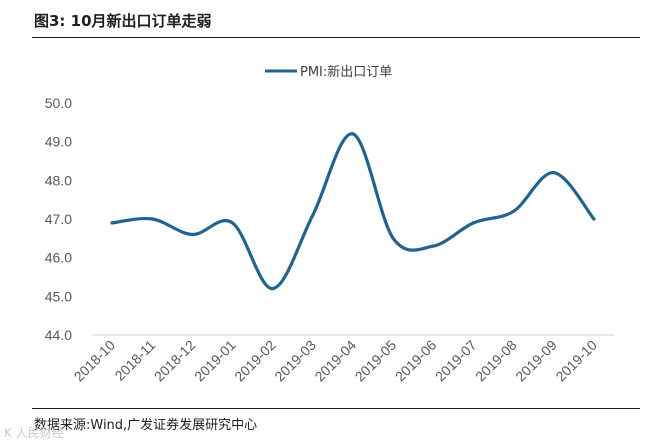  Describe the element at coordinates (536, 361) in the screenshot. I see `x-tick-label: 2019-09` at that location.